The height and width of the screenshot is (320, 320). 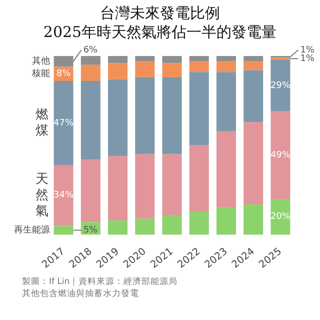 What do you see at coordinates (160, 13) in the screenshot?
I see `chart-title: 台灣未來發電比例` at bounding box center [160, 13].